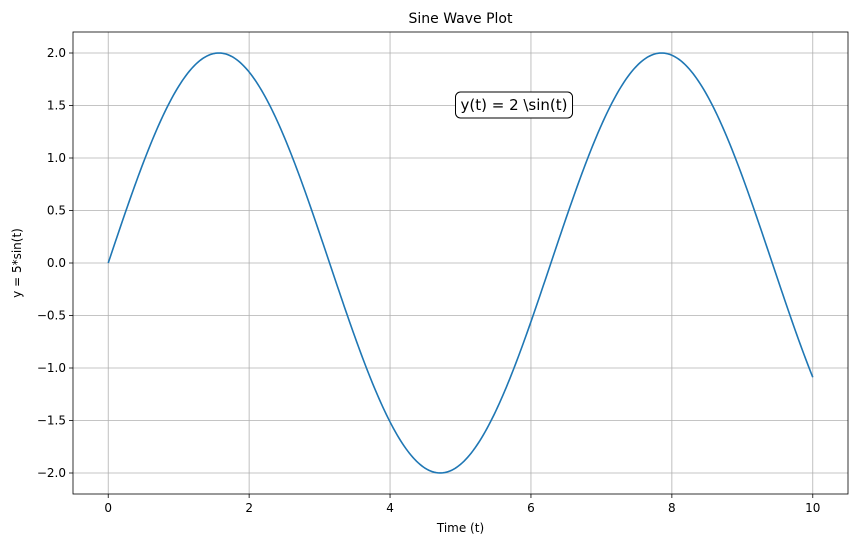 The width and height of the screenshot is (857, 547). What do you see at coordinates (390, 508) in the screenshot?
I see `x-tick-label: 4` at bounding box center [390, 508].